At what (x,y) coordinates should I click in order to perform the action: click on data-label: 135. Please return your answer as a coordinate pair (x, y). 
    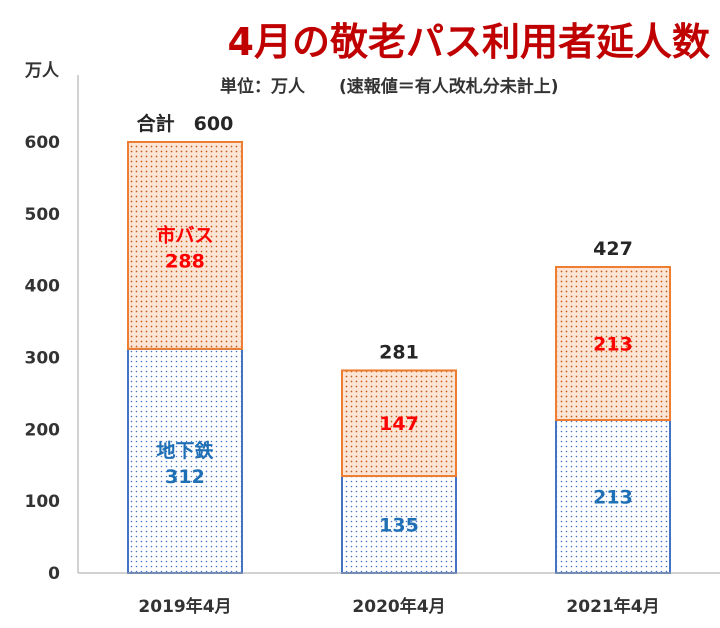
    Looking at the image, I should click on (399, 526).